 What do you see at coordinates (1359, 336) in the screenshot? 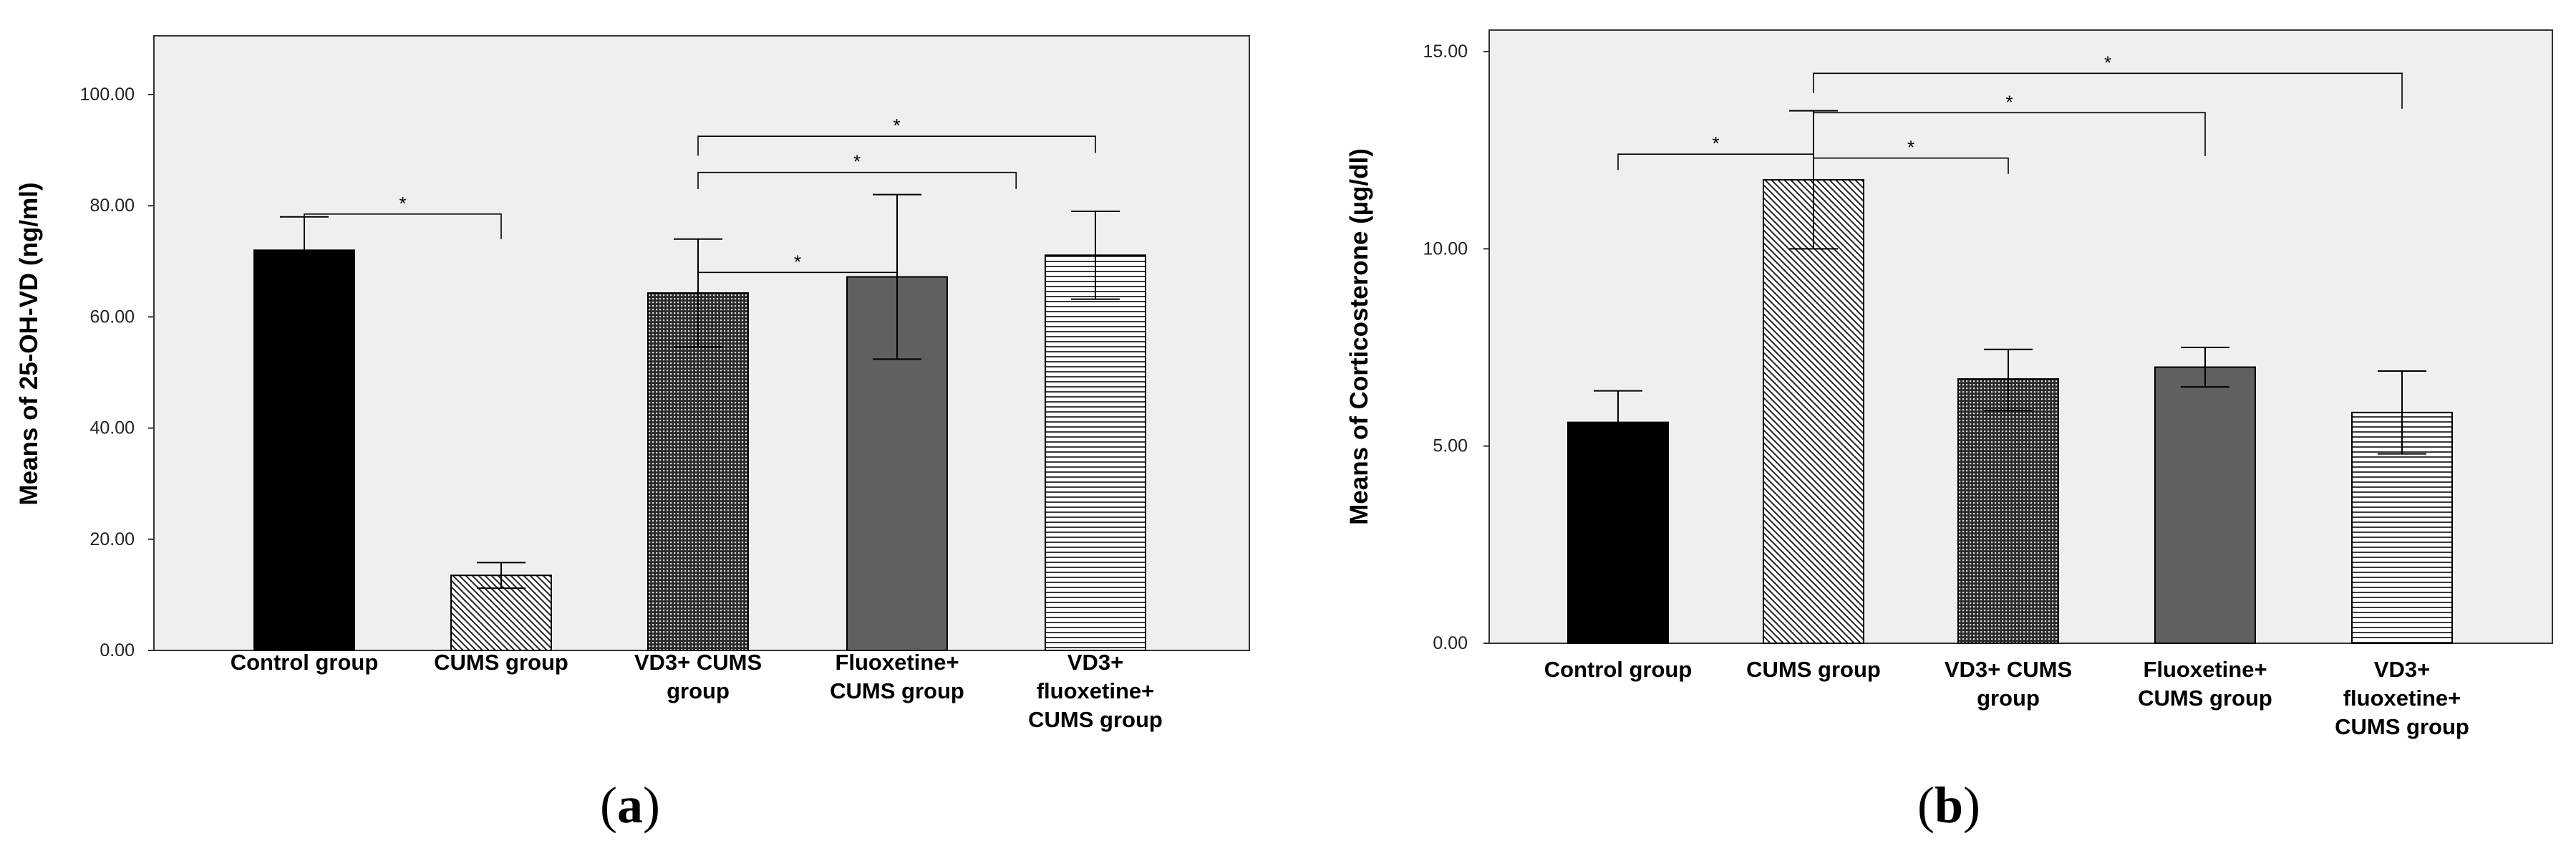
I see `y-axis-title-b: Means of Corticosterone (µg/dl)` at bounding box center [1359, 336].